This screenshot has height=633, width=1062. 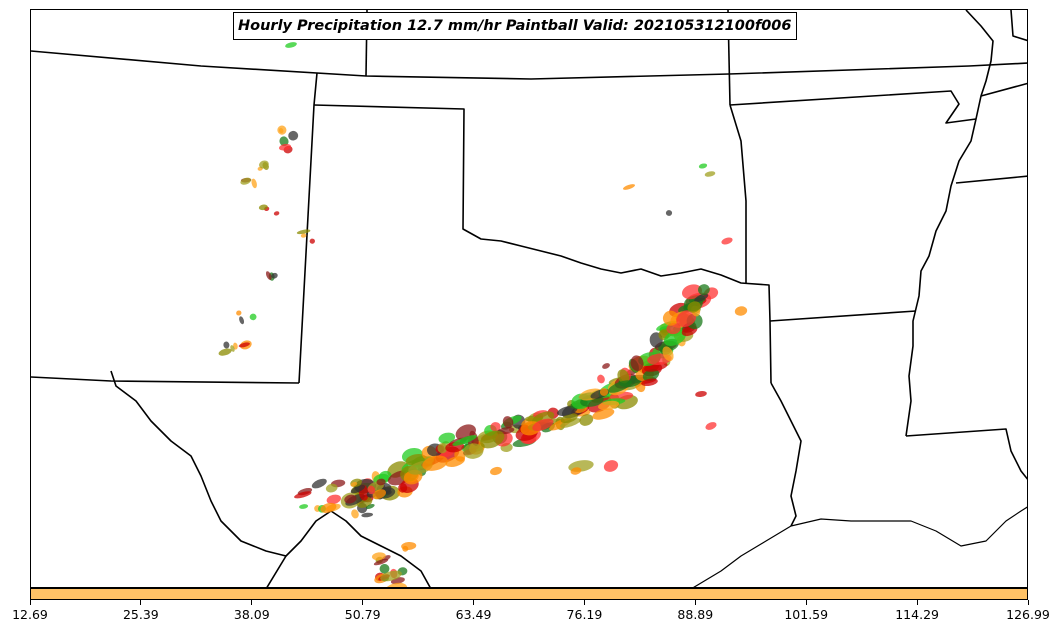 I want to click on nm-tx-south, so click(x=165, y=380).